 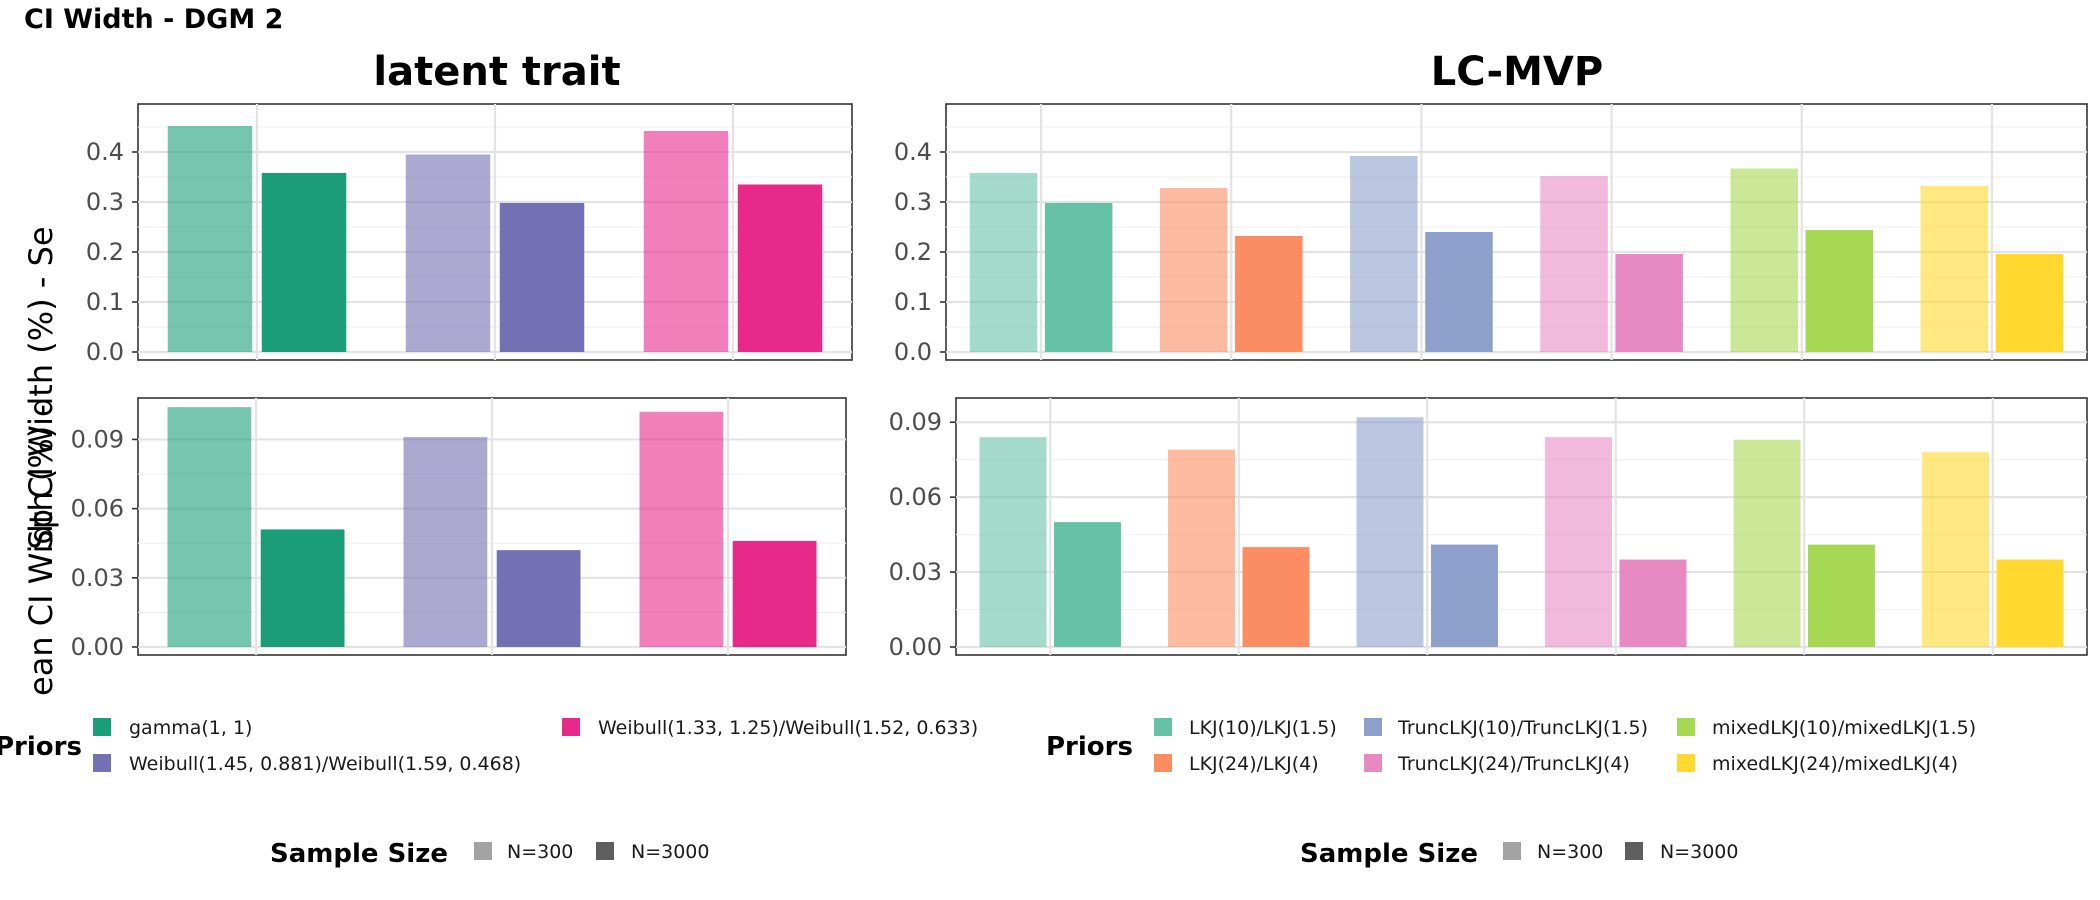 What do you see at coordinates (1263, 728) in the screenshot?
I see `legend-label: LKJ(10)/LKJ(1.5)` at bounding box center [1263, 728].